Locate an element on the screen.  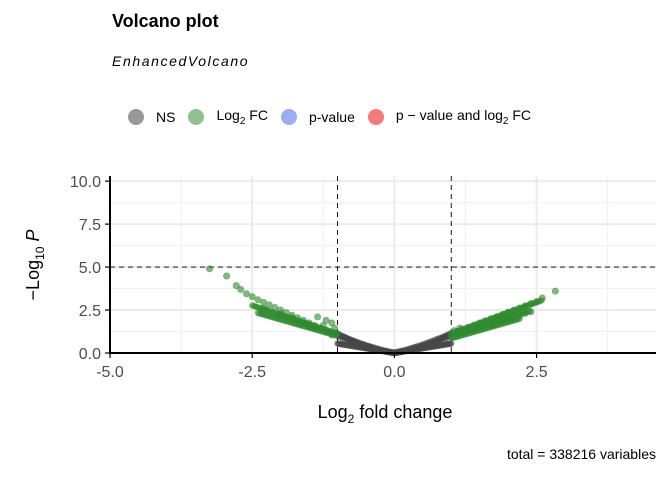
x-tick-label: 2.5 is located at coordinates (536, 372).